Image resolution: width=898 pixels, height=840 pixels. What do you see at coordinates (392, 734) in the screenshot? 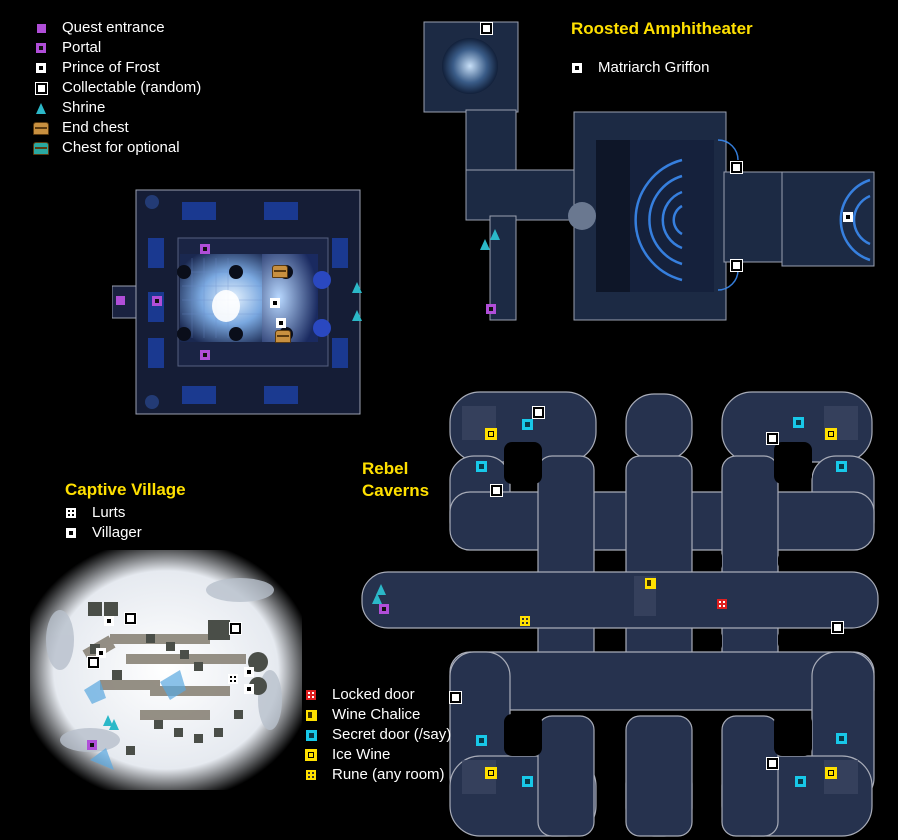
I see `legend-label: Secret door (/say)` at bounding box center [392, 734].